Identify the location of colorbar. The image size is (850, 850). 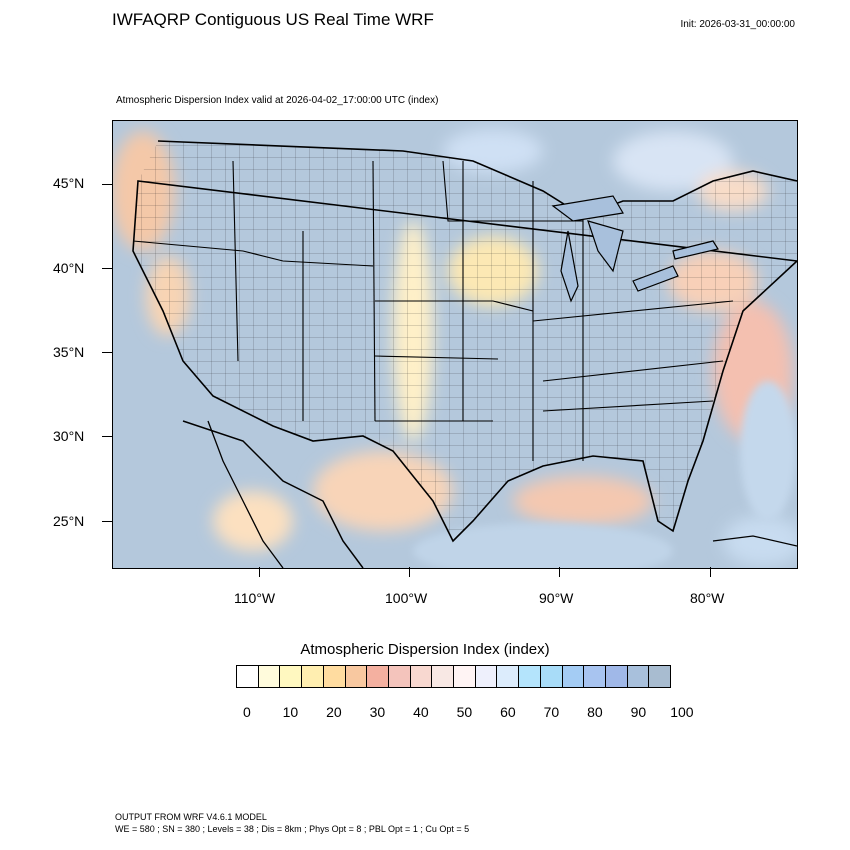
(453, 676).